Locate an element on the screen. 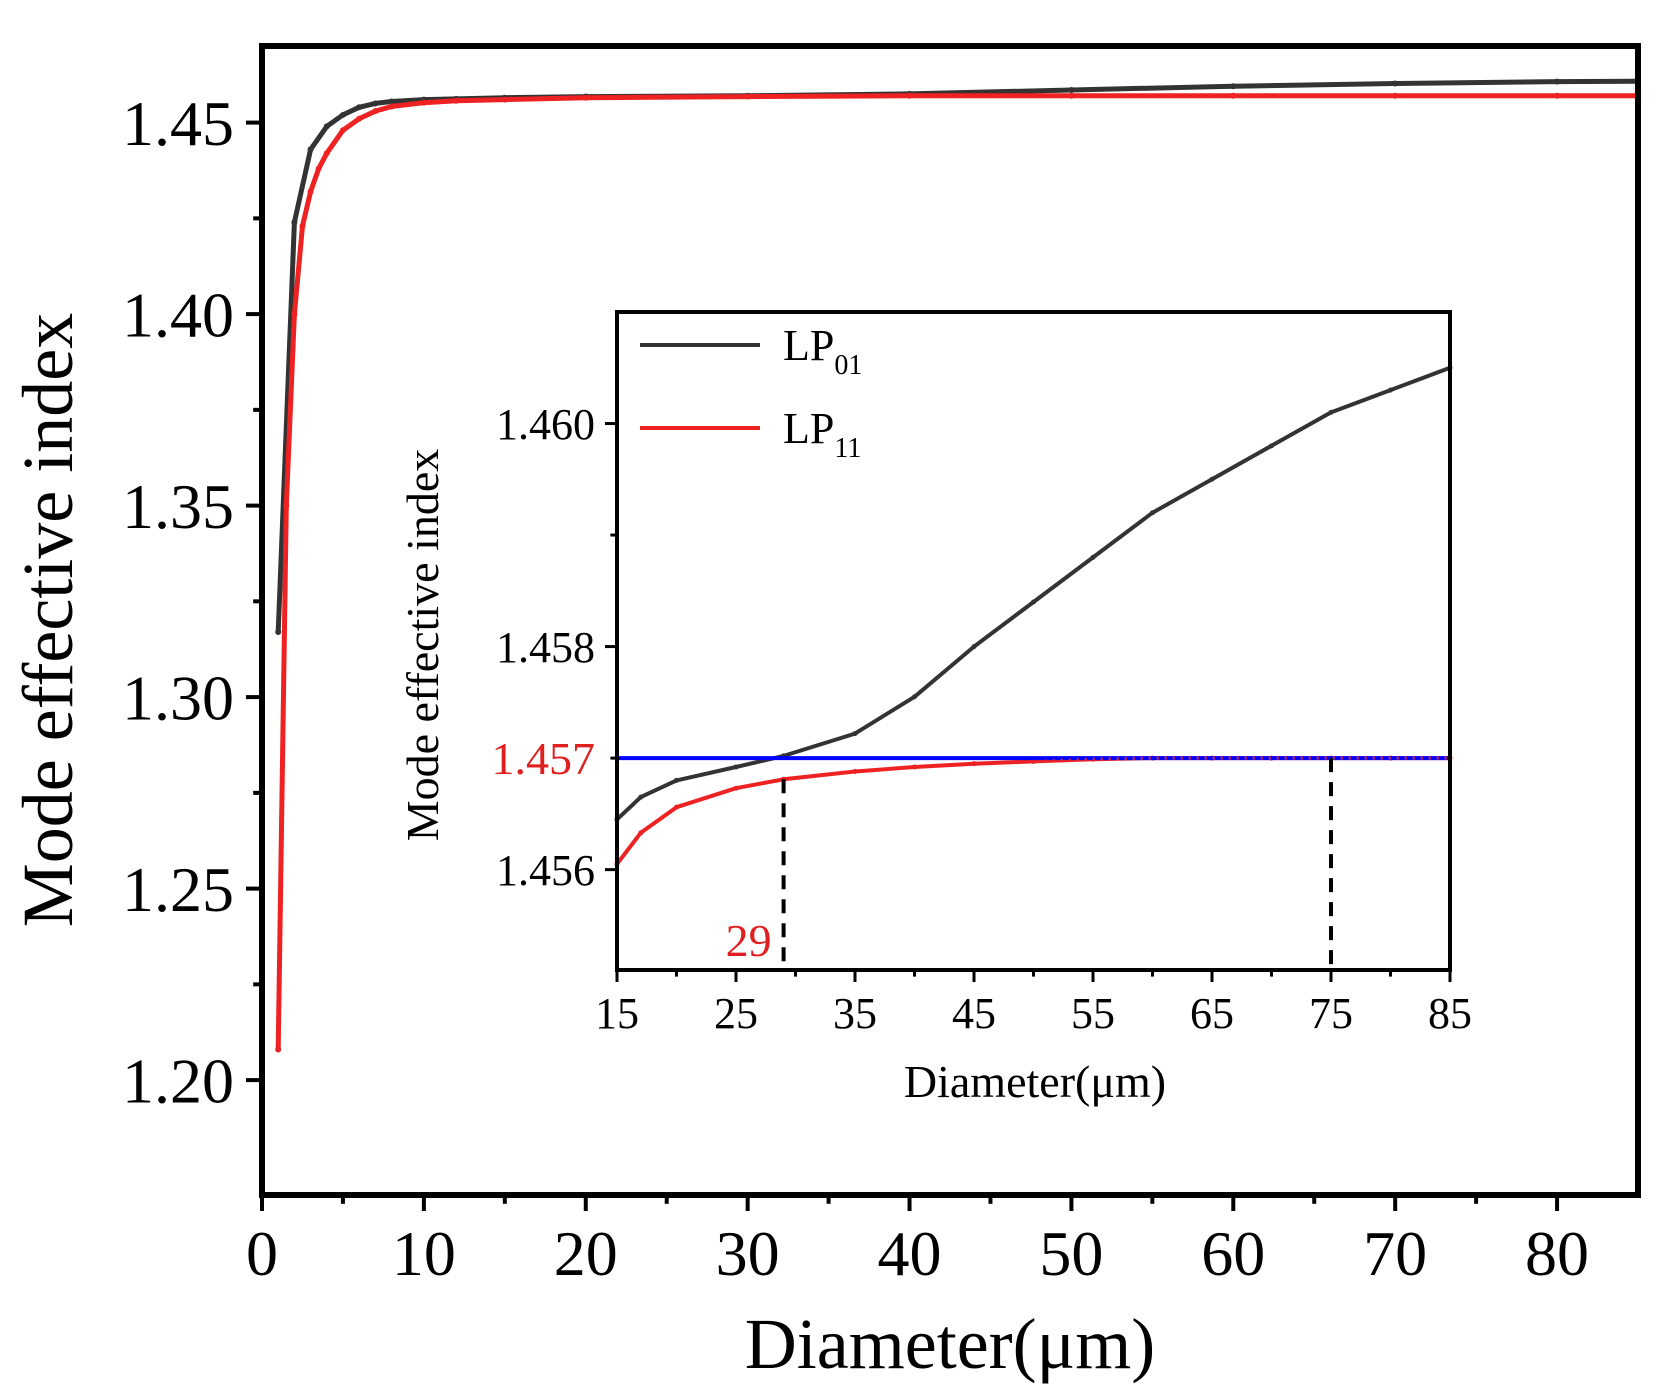 The width and height of the screenshot is (1664, 1386). inset-x-tick-label: 85 is located at coordinates (1450, 1013).